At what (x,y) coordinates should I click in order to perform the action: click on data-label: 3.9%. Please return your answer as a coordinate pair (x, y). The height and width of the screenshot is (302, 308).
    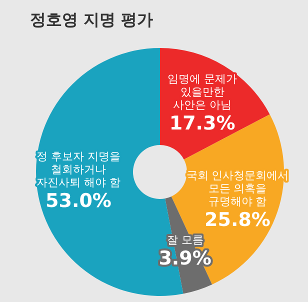
    Looking at the image, I should click on (185, 258).